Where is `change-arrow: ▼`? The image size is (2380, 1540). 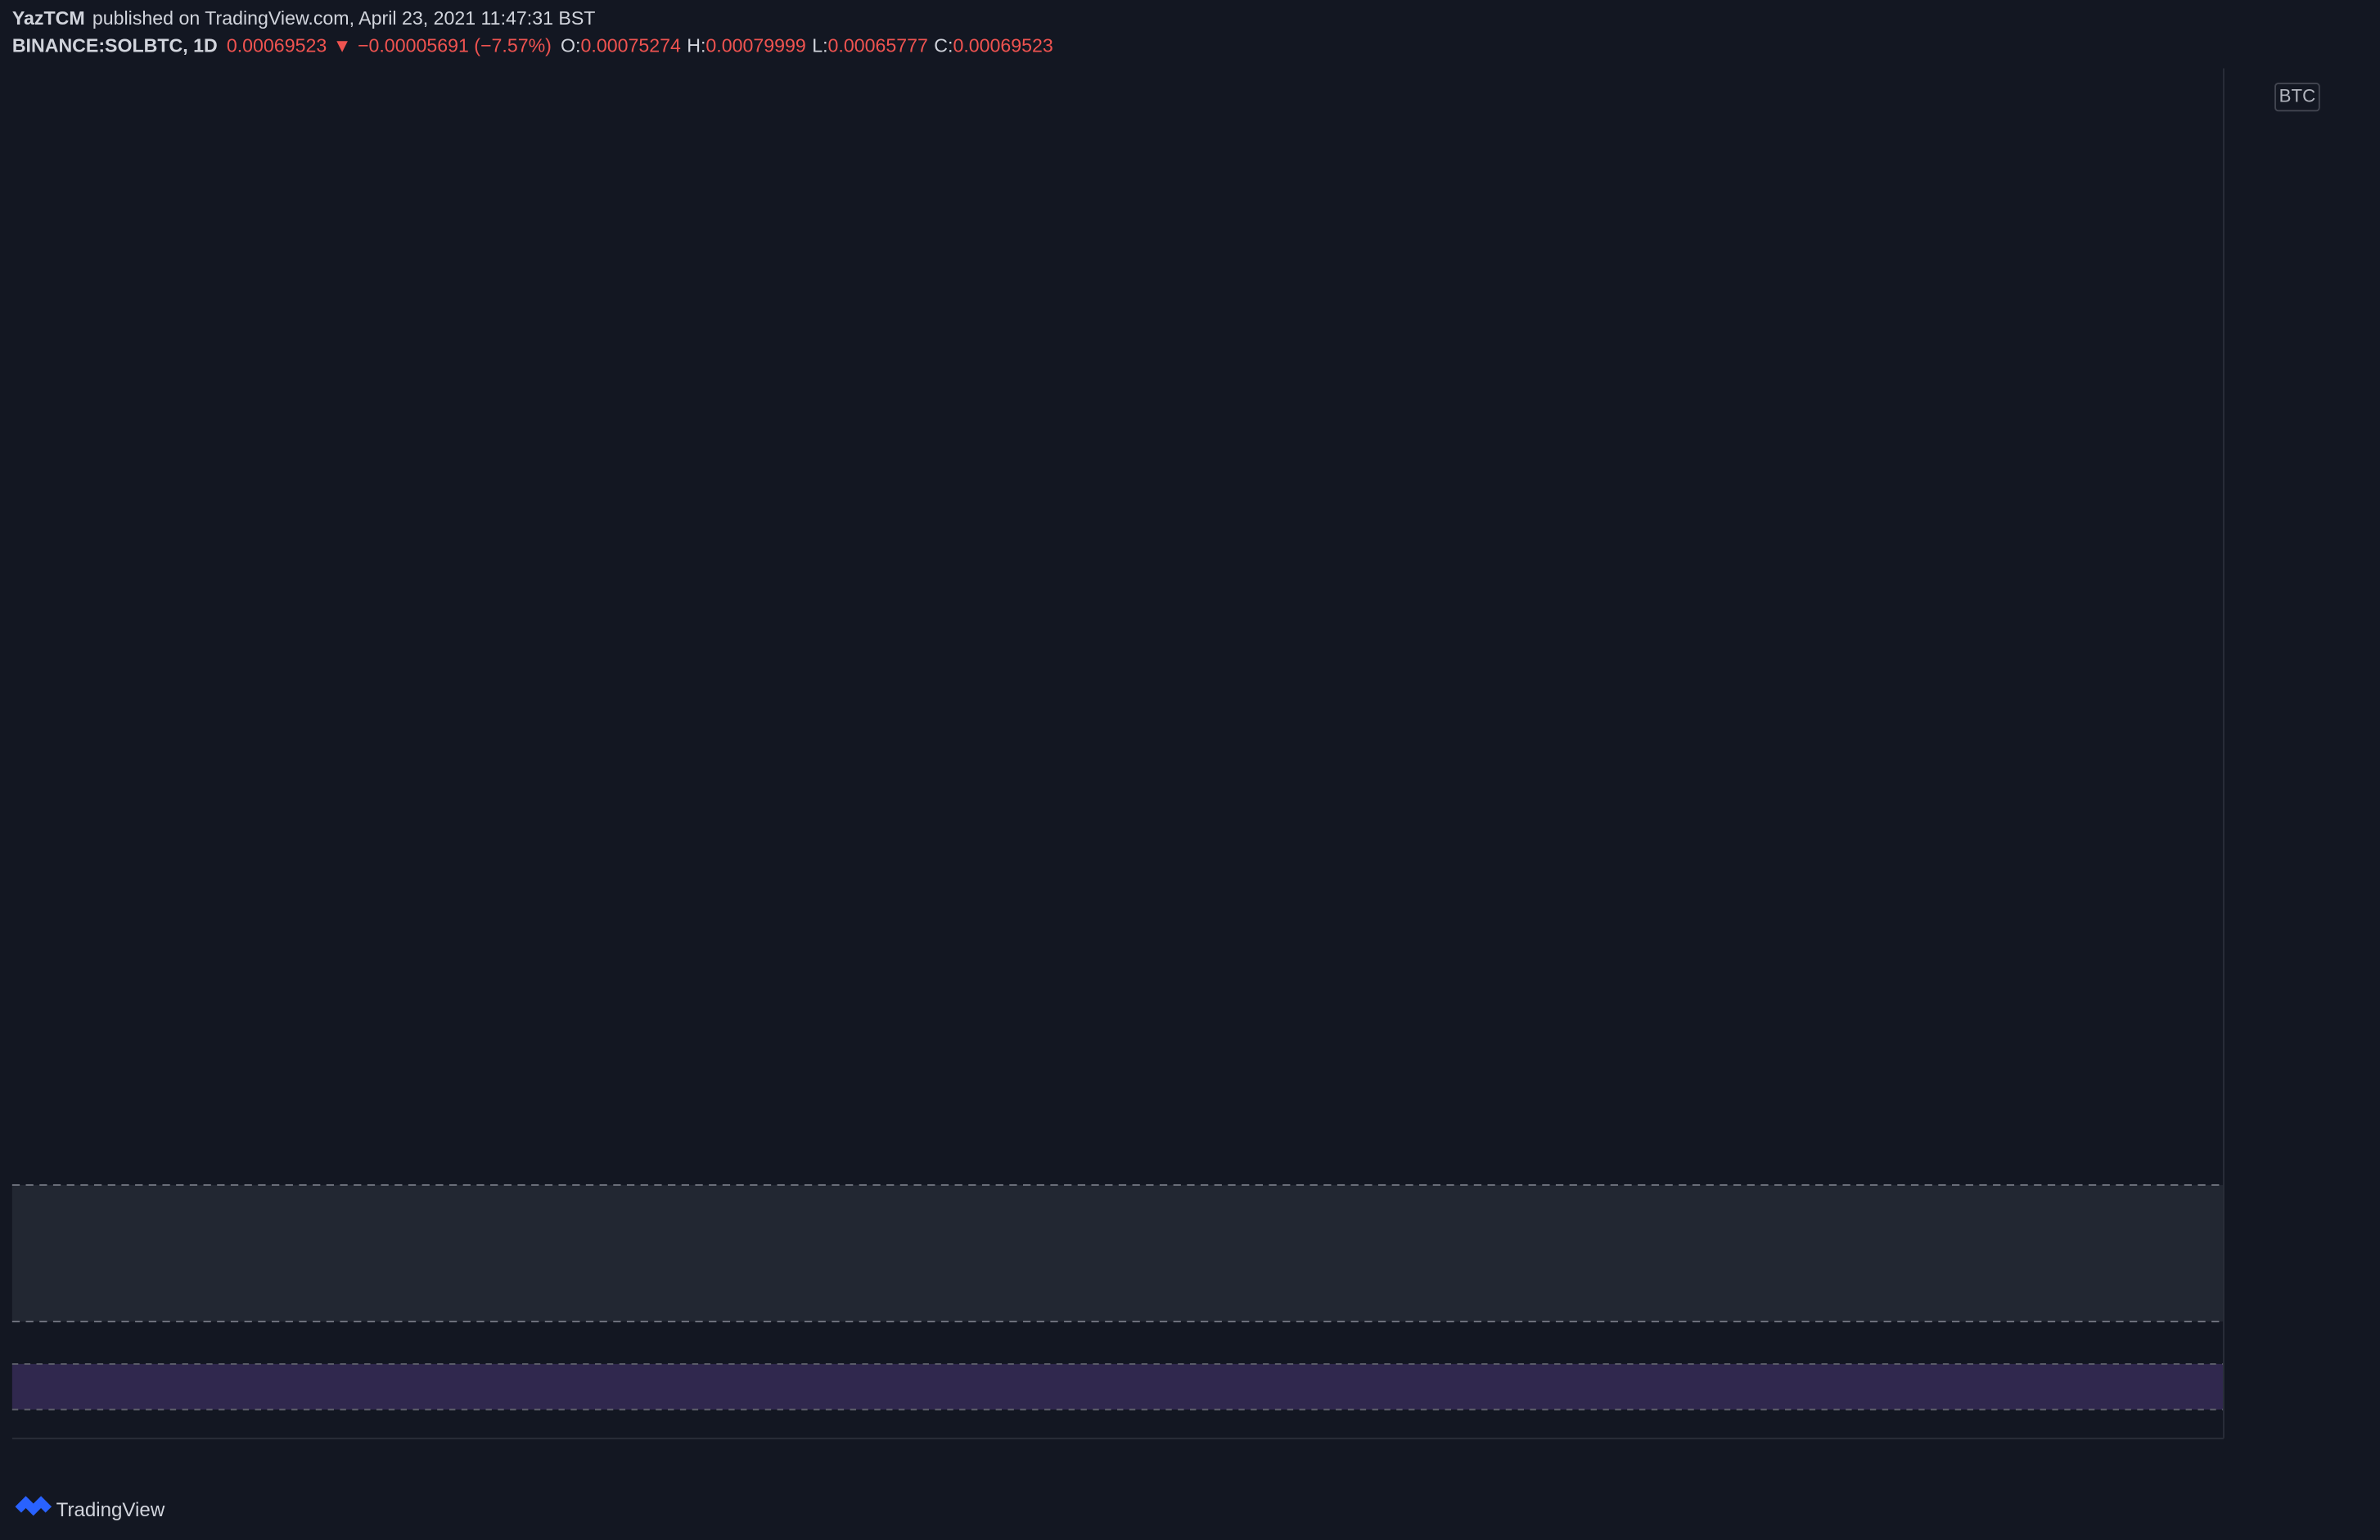 change-arrow: ▼ is located at coordinates (342, 45).